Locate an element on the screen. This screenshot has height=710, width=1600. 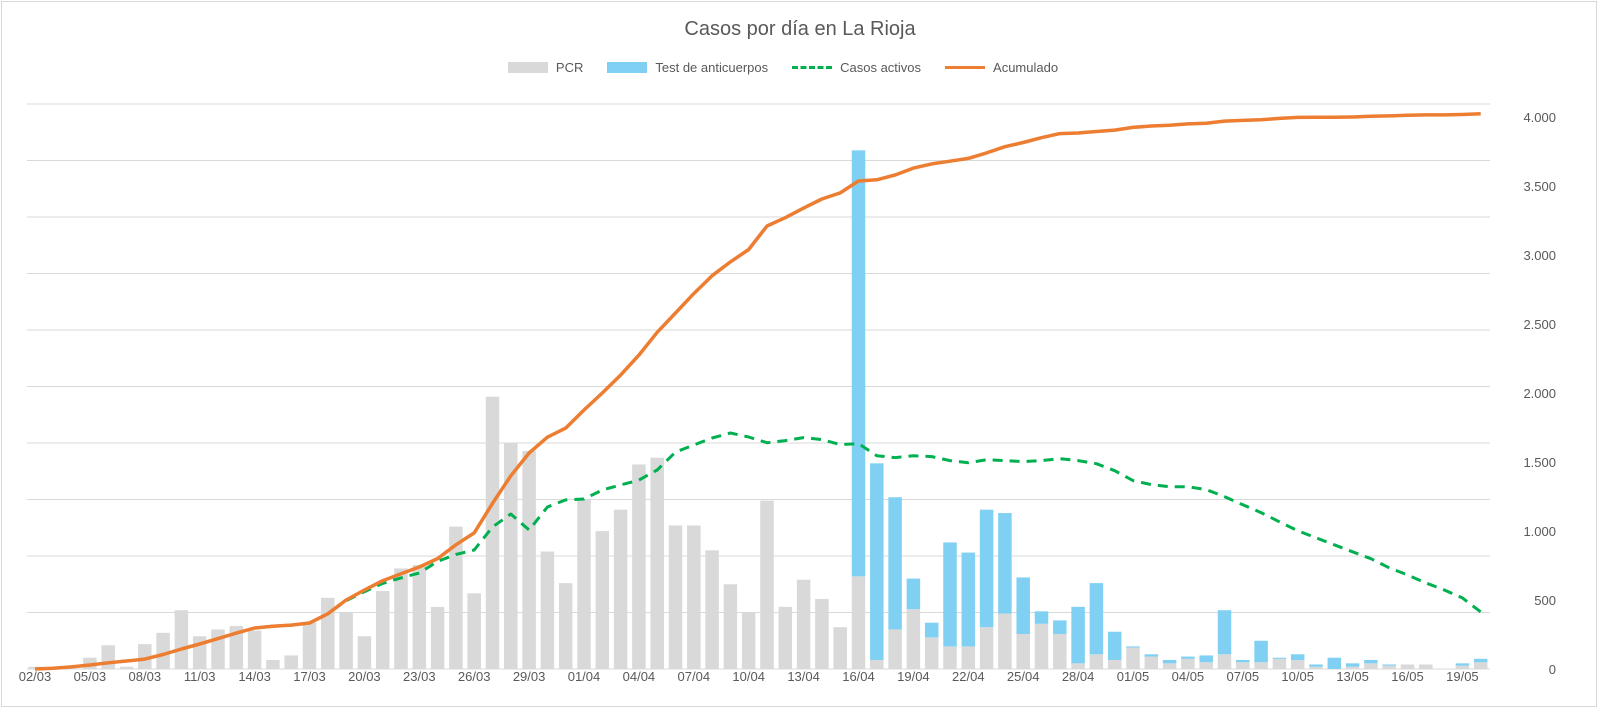
x-tick-label: 13/04 is located at coordinates (803, 676).